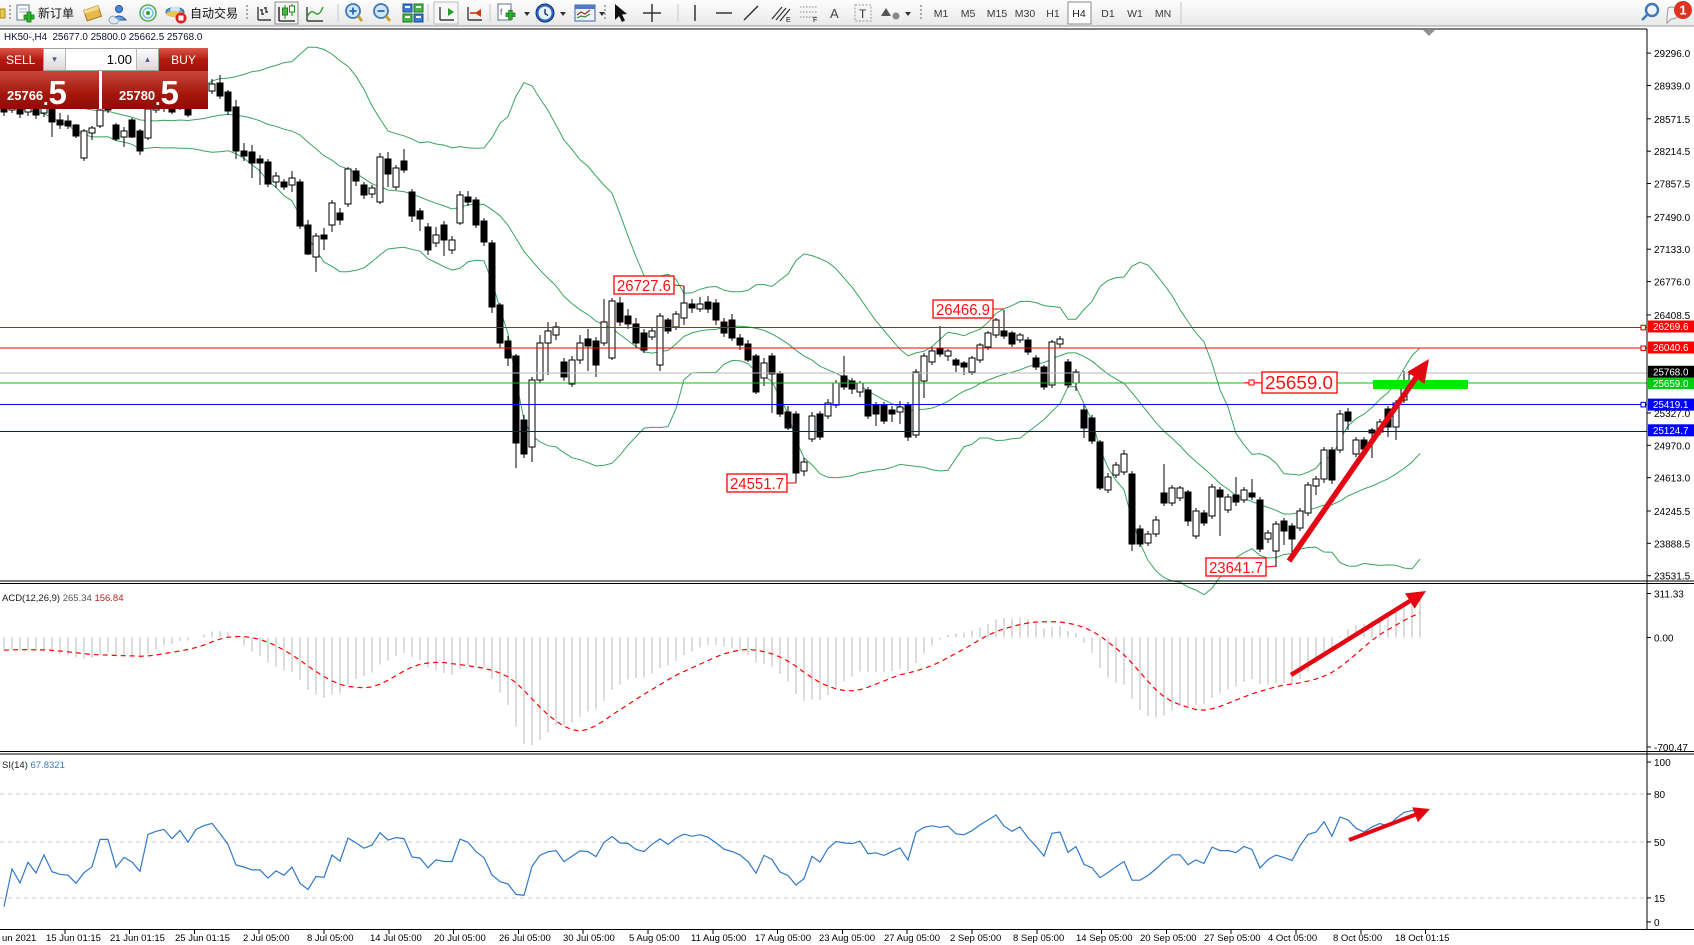  I want to click on svg-text: 26040.6, so click(1671, 348).